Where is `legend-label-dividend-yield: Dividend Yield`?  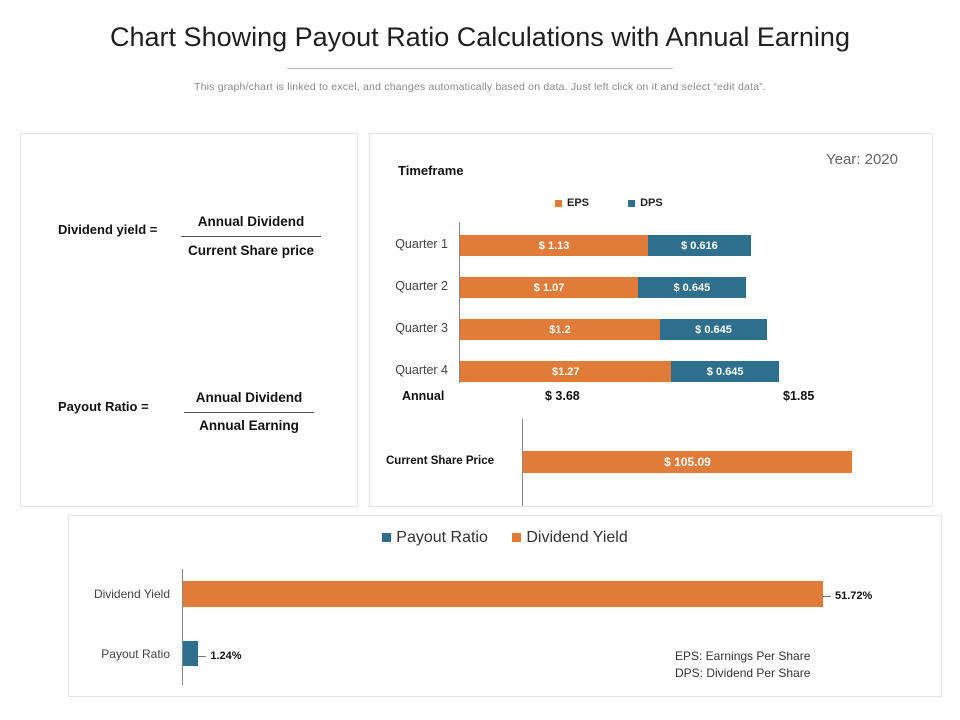 legend-label-dividend-yield: Dividend Yield is located at coordinates (577, 537).